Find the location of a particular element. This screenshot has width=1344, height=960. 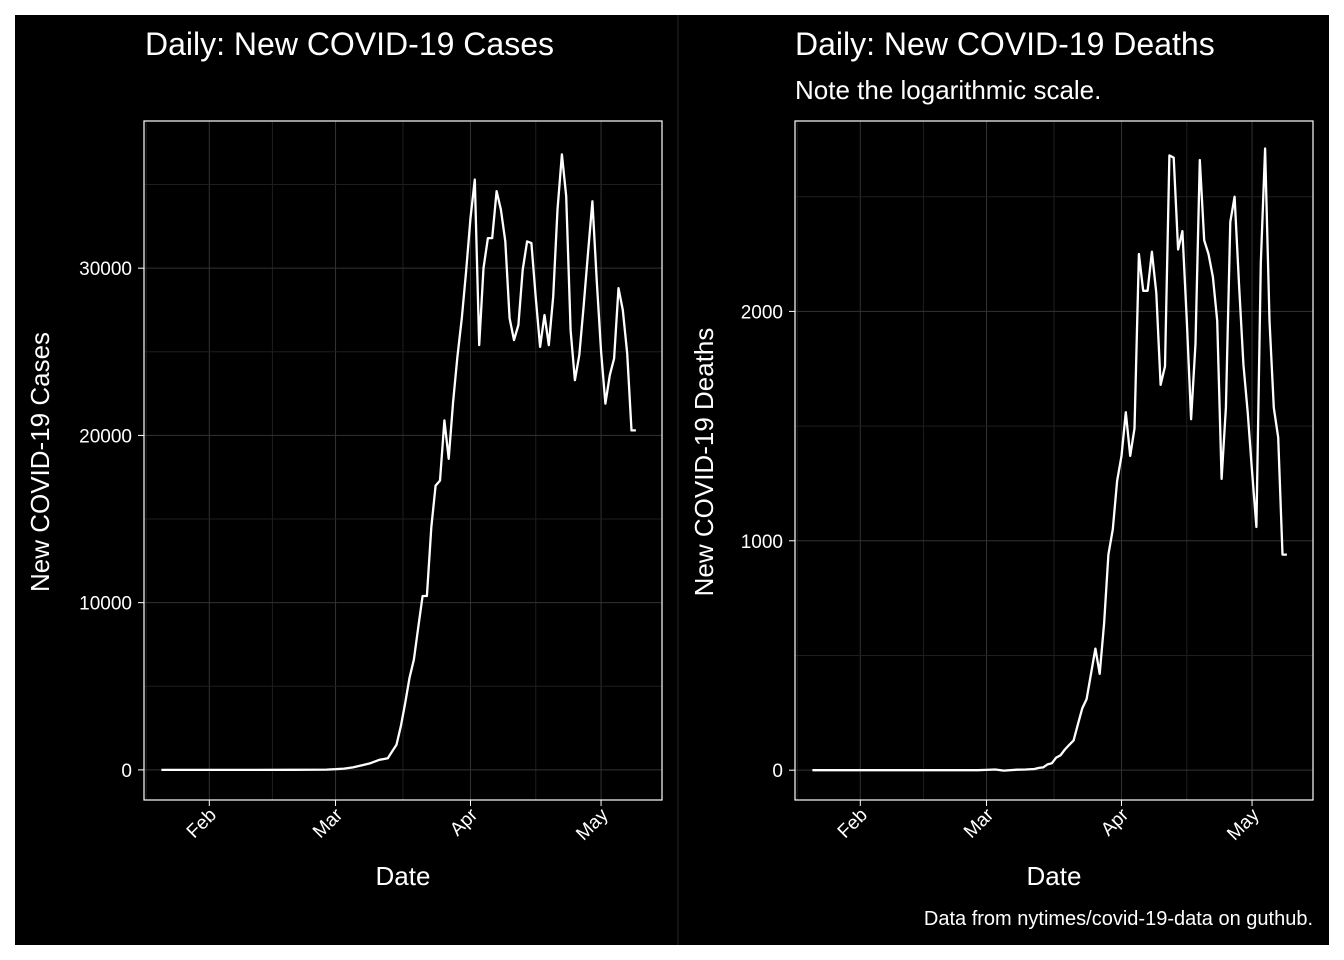

deaths-x-axis-title: Date is located at coordinates (1054, 876).